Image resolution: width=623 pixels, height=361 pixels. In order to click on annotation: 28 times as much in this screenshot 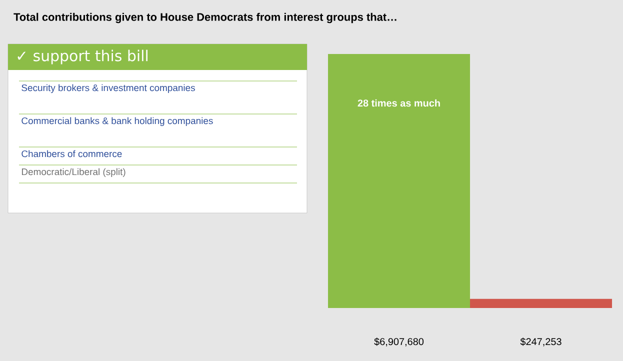, I will do `click(399, 103)`.